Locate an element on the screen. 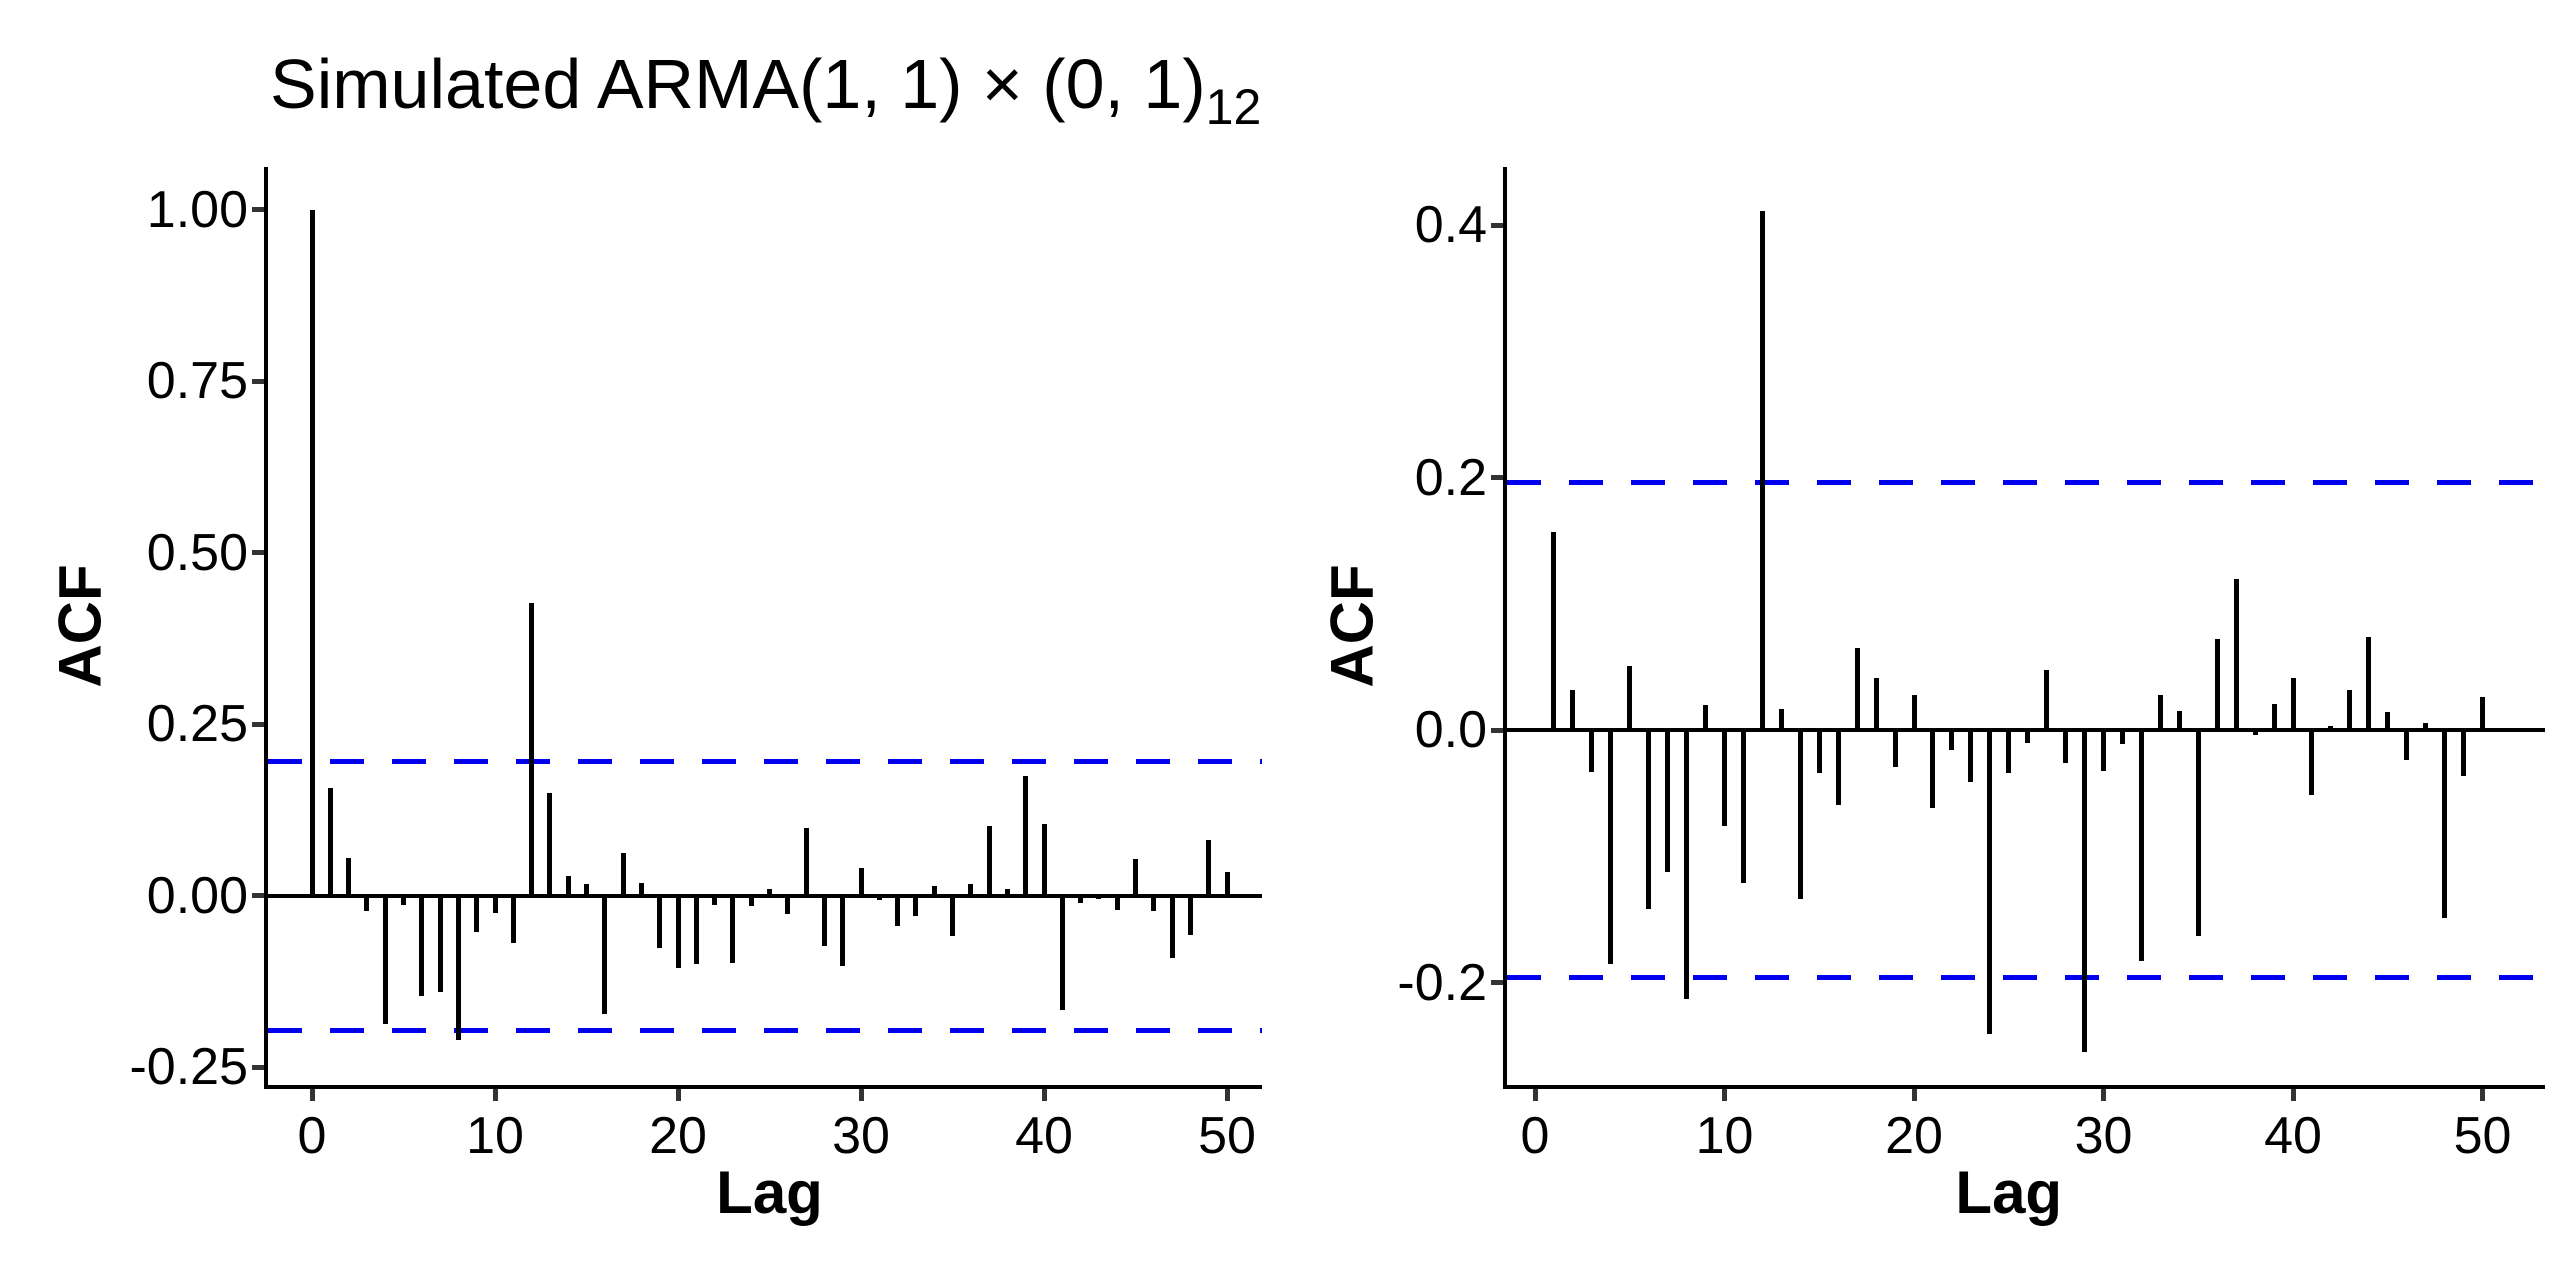 The height and width of the screenshot is (1280, 2560). y-tick-label: 0.2 is located at coordinates (1450, 477).